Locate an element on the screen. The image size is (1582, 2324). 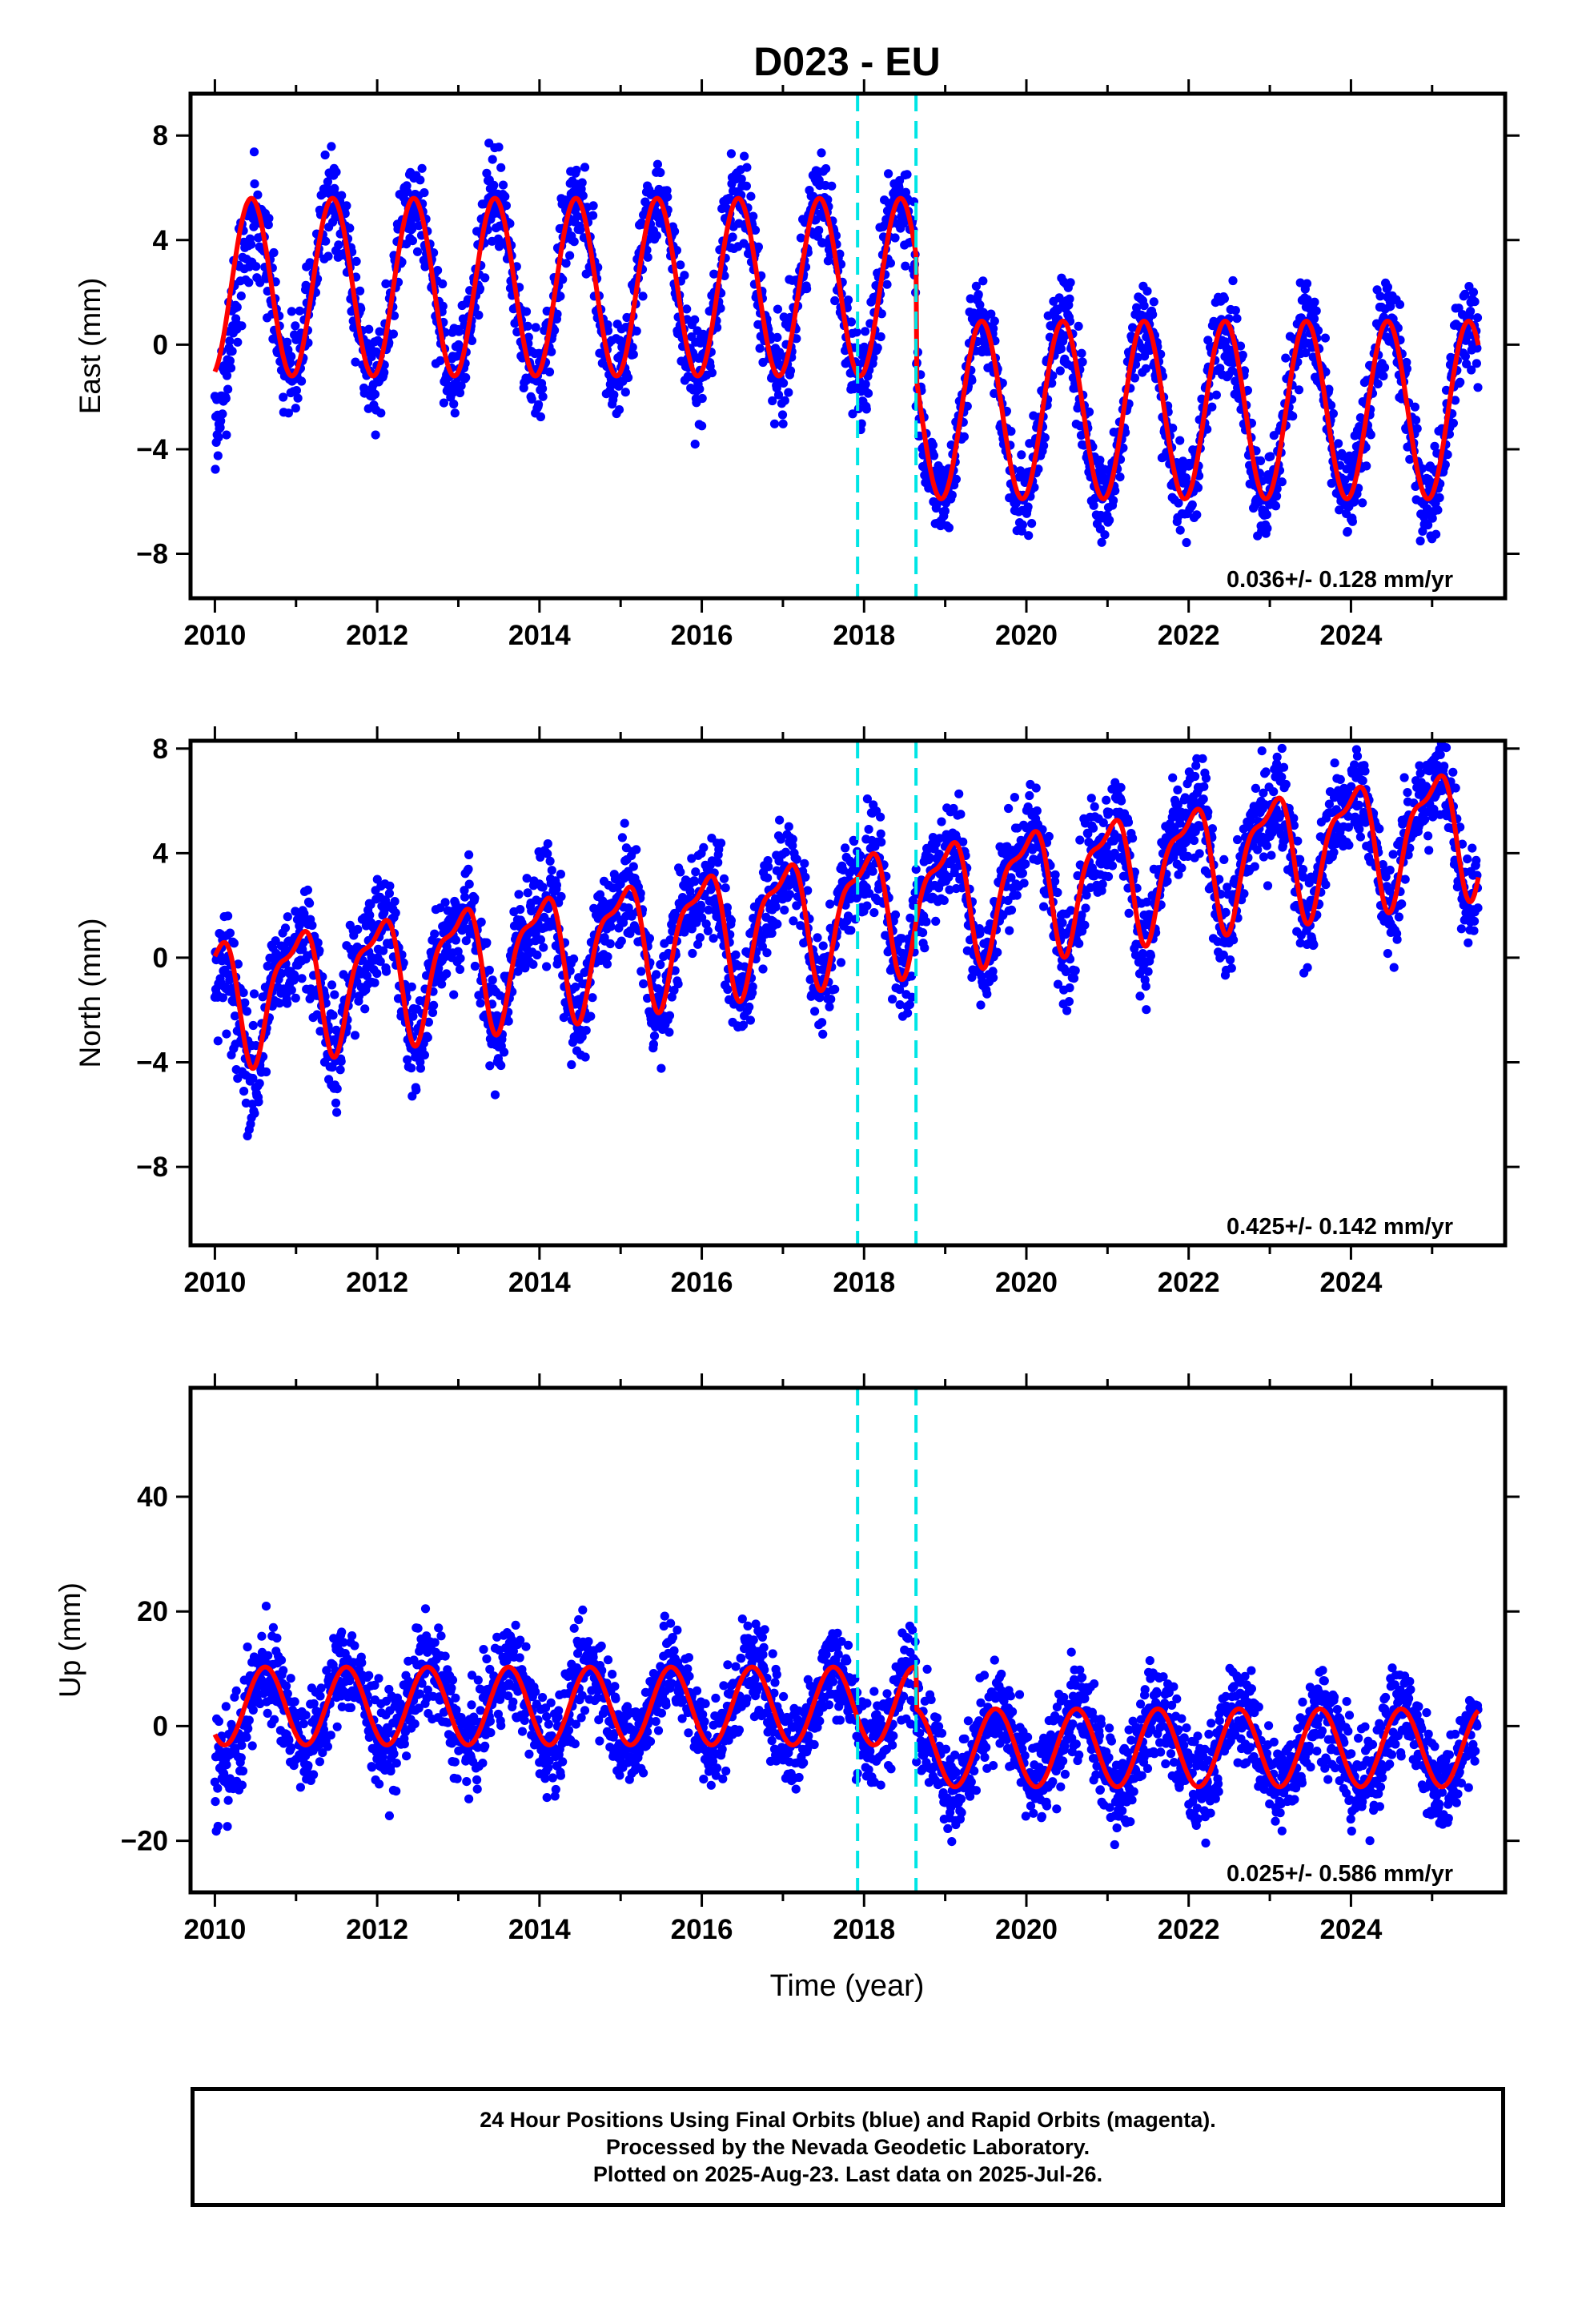
east-step-lines is located at coordinates (887, 346).